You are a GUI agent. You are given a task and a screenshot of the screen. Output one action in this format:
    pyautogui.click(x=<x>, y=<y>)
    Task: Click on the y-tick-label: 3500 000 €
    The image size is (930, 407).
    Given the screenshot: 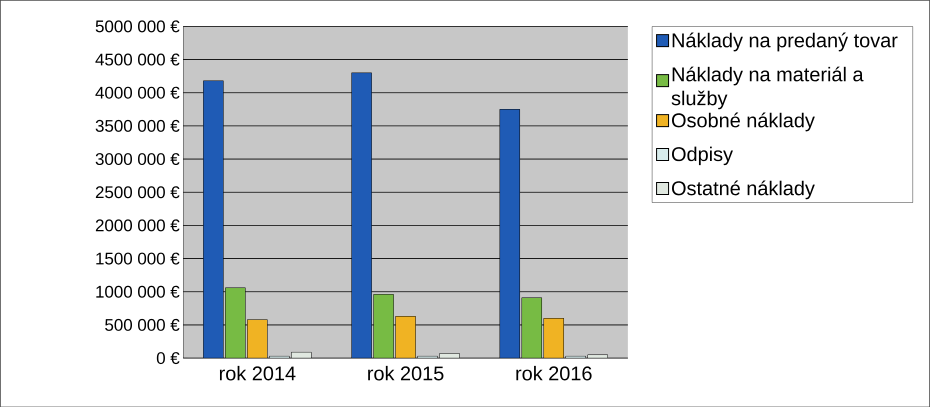 What is the action you would take?
    pyautogui.click(x=138, y=126)
    